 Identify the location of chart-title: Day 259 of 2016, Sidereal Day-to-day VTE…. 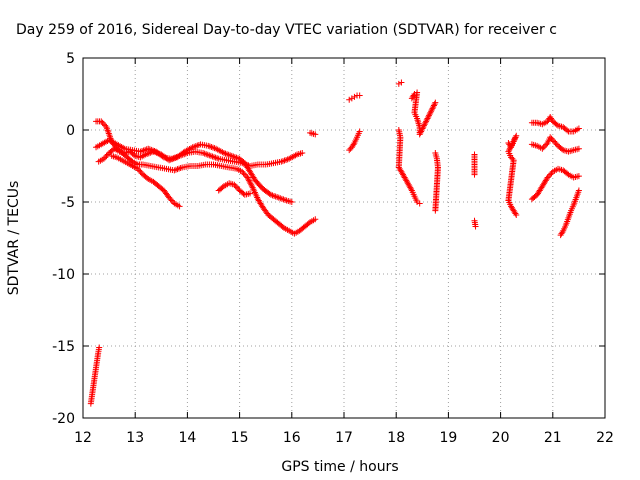
(286, 30).